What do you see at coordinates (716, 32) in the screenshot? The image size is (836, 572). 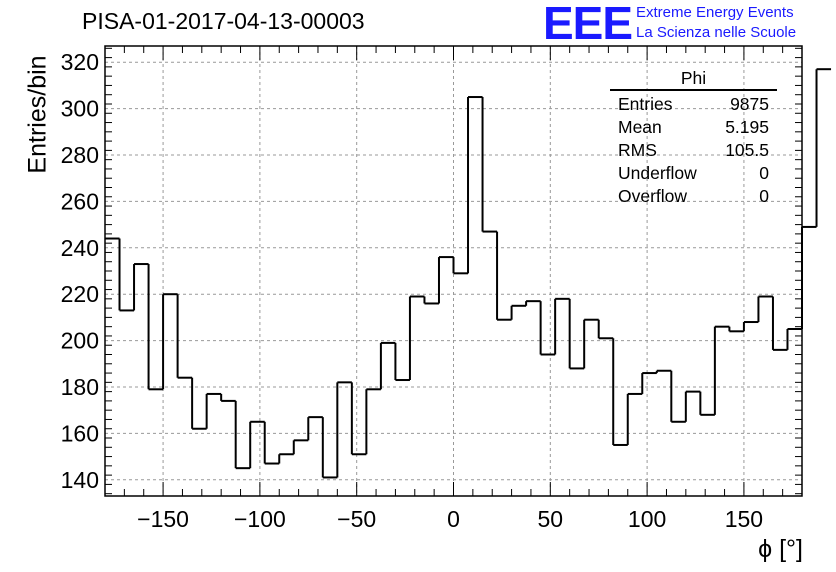 I see `logo-line-2: La Scienza nelle Scuole` at bounding box center [716, 32].